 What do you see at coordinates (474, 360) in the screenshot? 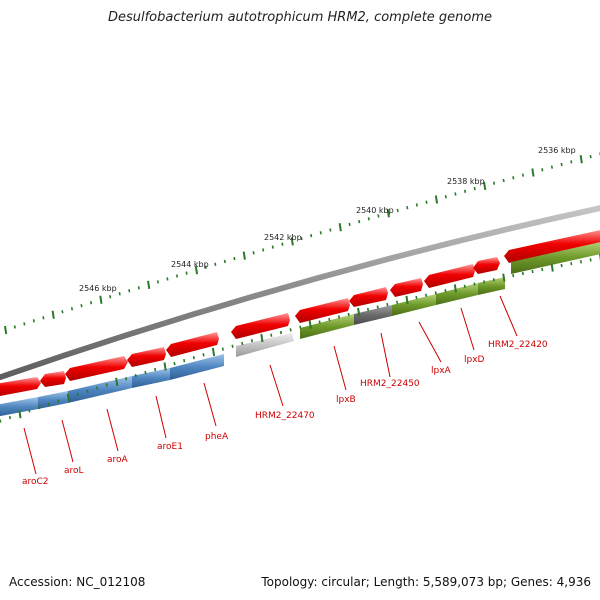
I see `gene-label-lpxD: lpxD` at bounding box center [474, 360].